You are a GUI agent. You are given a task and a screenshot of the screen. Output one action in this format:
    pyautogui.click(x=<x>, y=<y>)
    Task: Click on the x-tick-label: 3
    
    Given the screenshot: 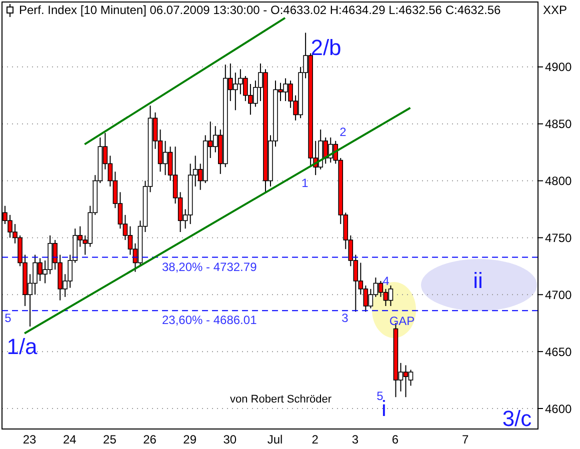 What is the action you would take?
    pyautogui.click(x=355, y=439)
    